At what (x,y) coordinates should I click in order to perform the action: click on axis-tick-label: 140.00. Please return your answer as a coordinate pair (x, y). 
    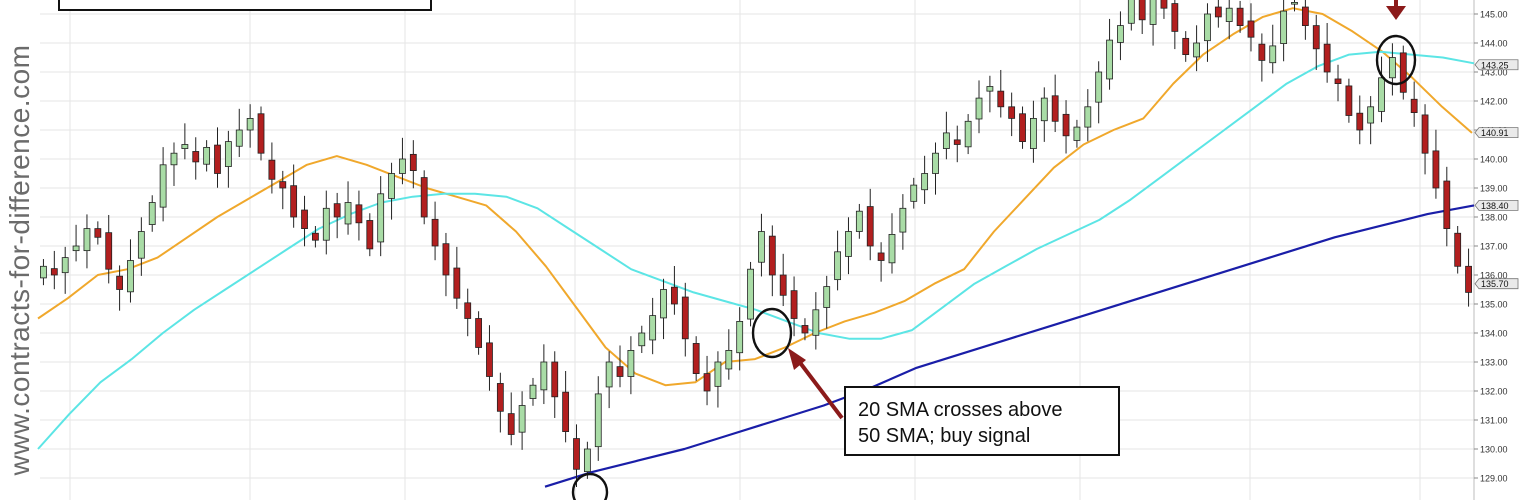
    Looking at the image, I should click on (1494, 160).